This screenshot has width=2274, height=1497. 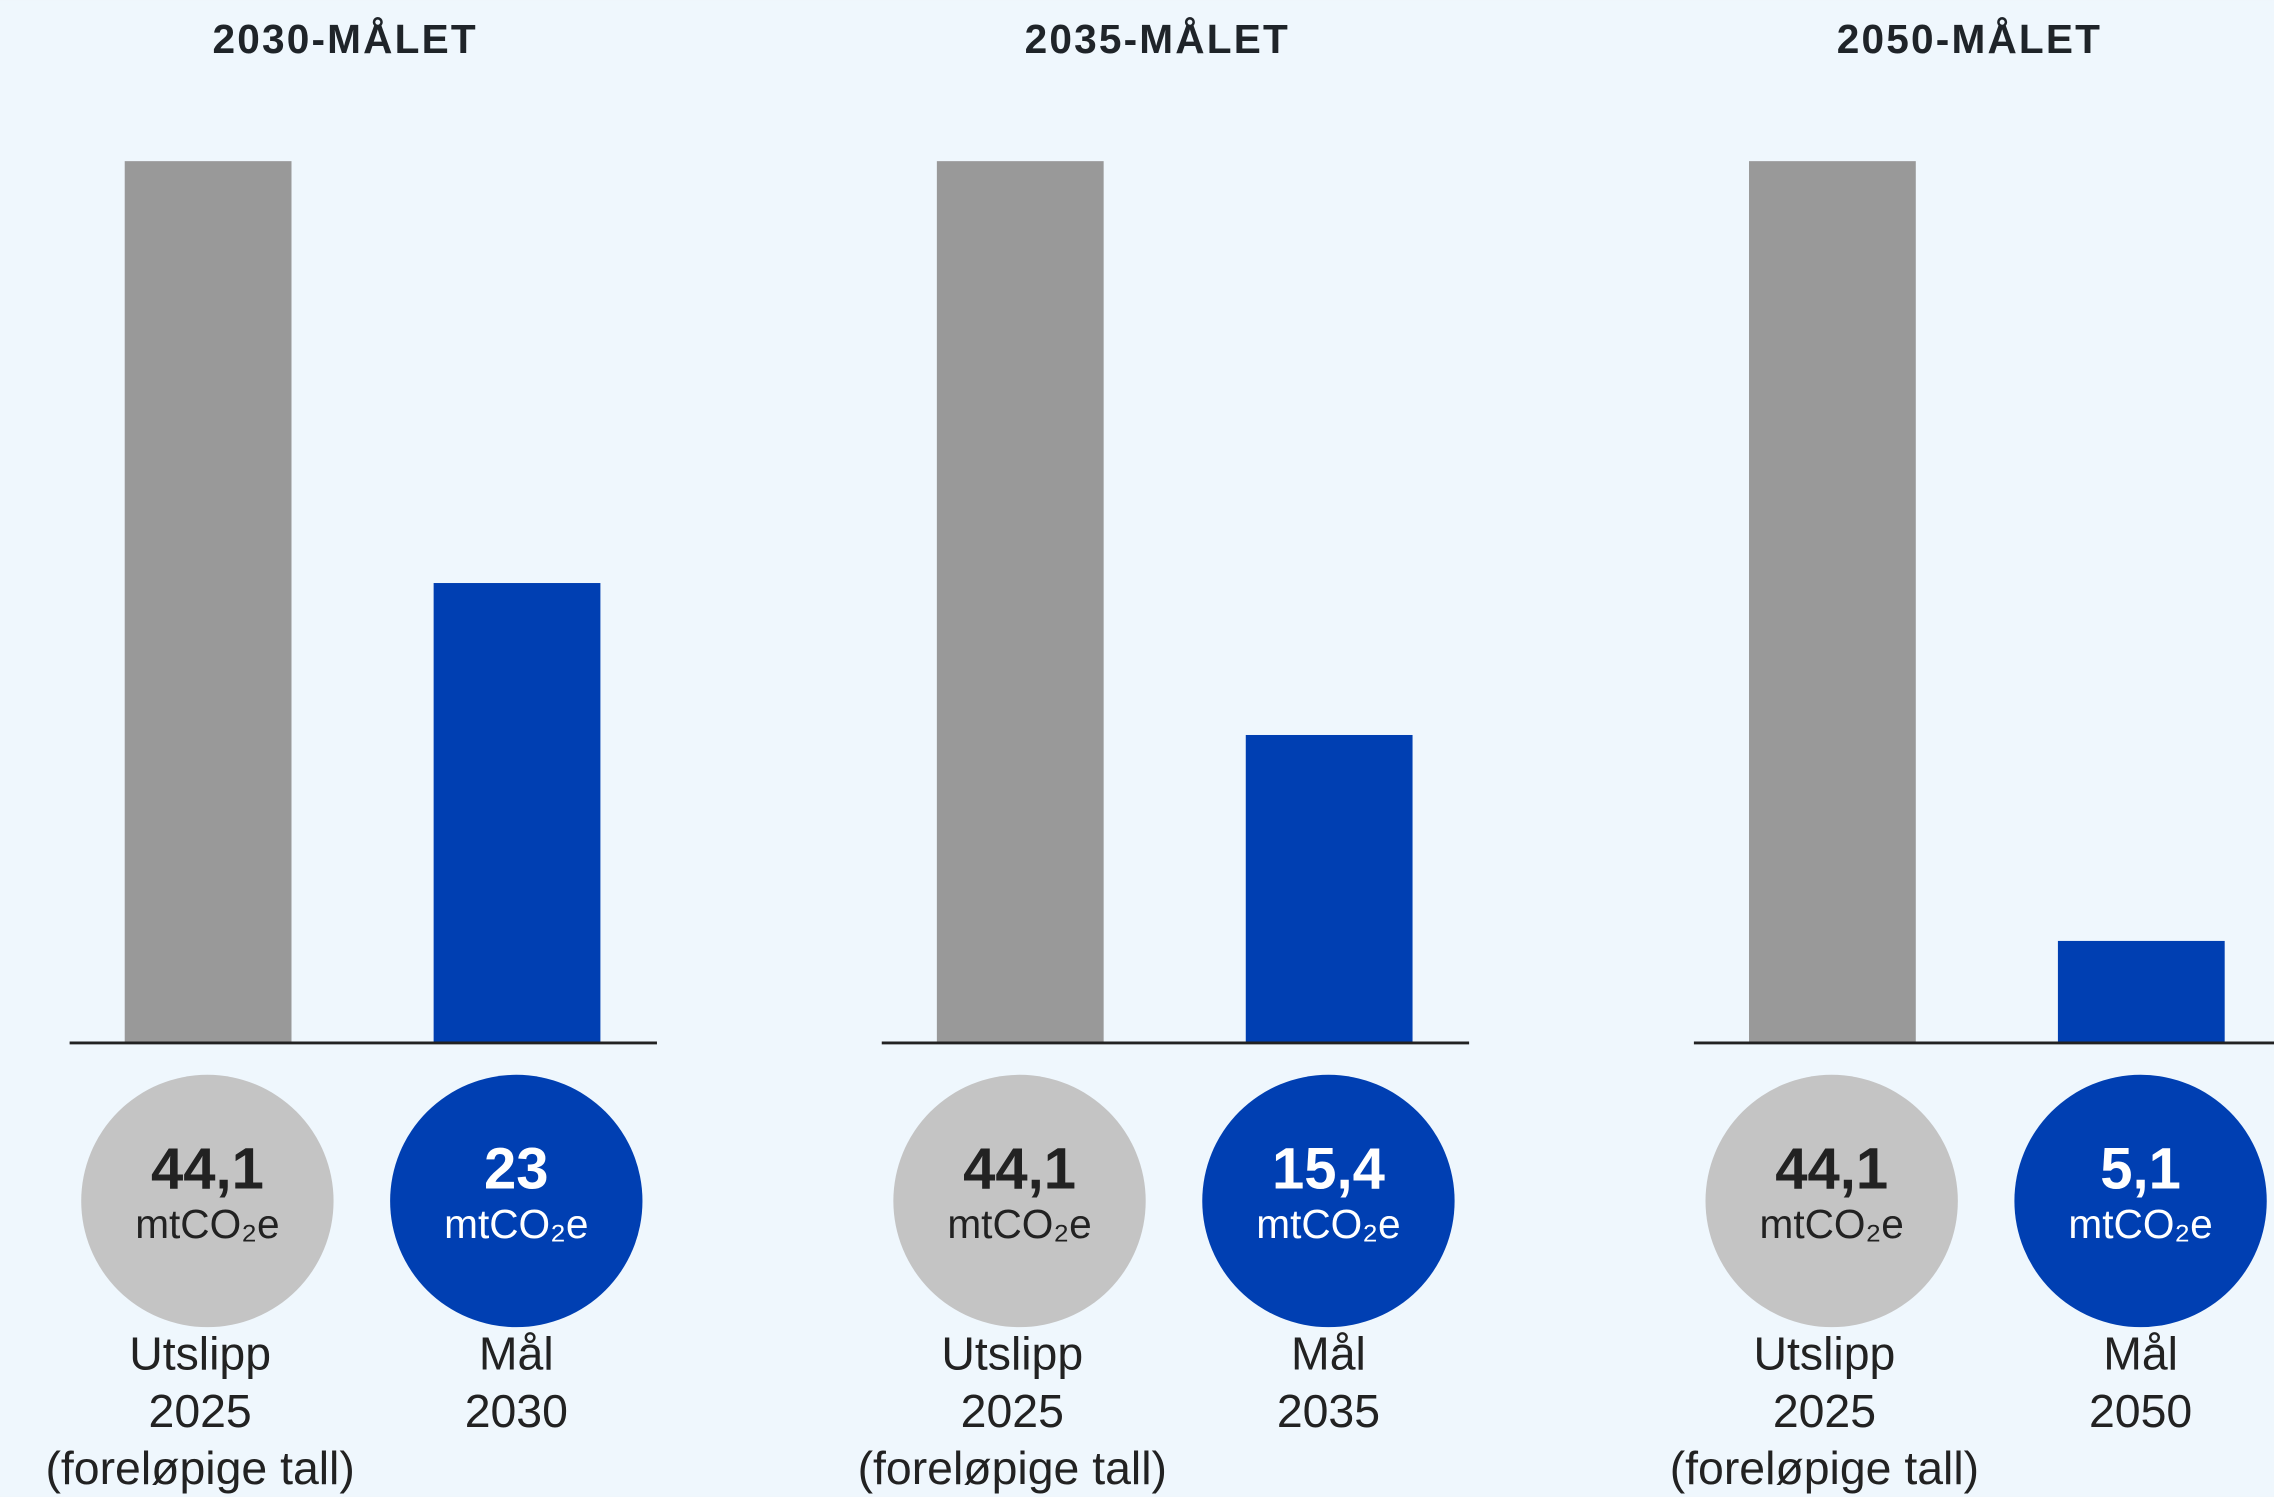 What do you see at coordinates (1969, 39) in the screenshot?
I see `chart-title: 2050-MÅLET` at bounding box center [1969, 39].